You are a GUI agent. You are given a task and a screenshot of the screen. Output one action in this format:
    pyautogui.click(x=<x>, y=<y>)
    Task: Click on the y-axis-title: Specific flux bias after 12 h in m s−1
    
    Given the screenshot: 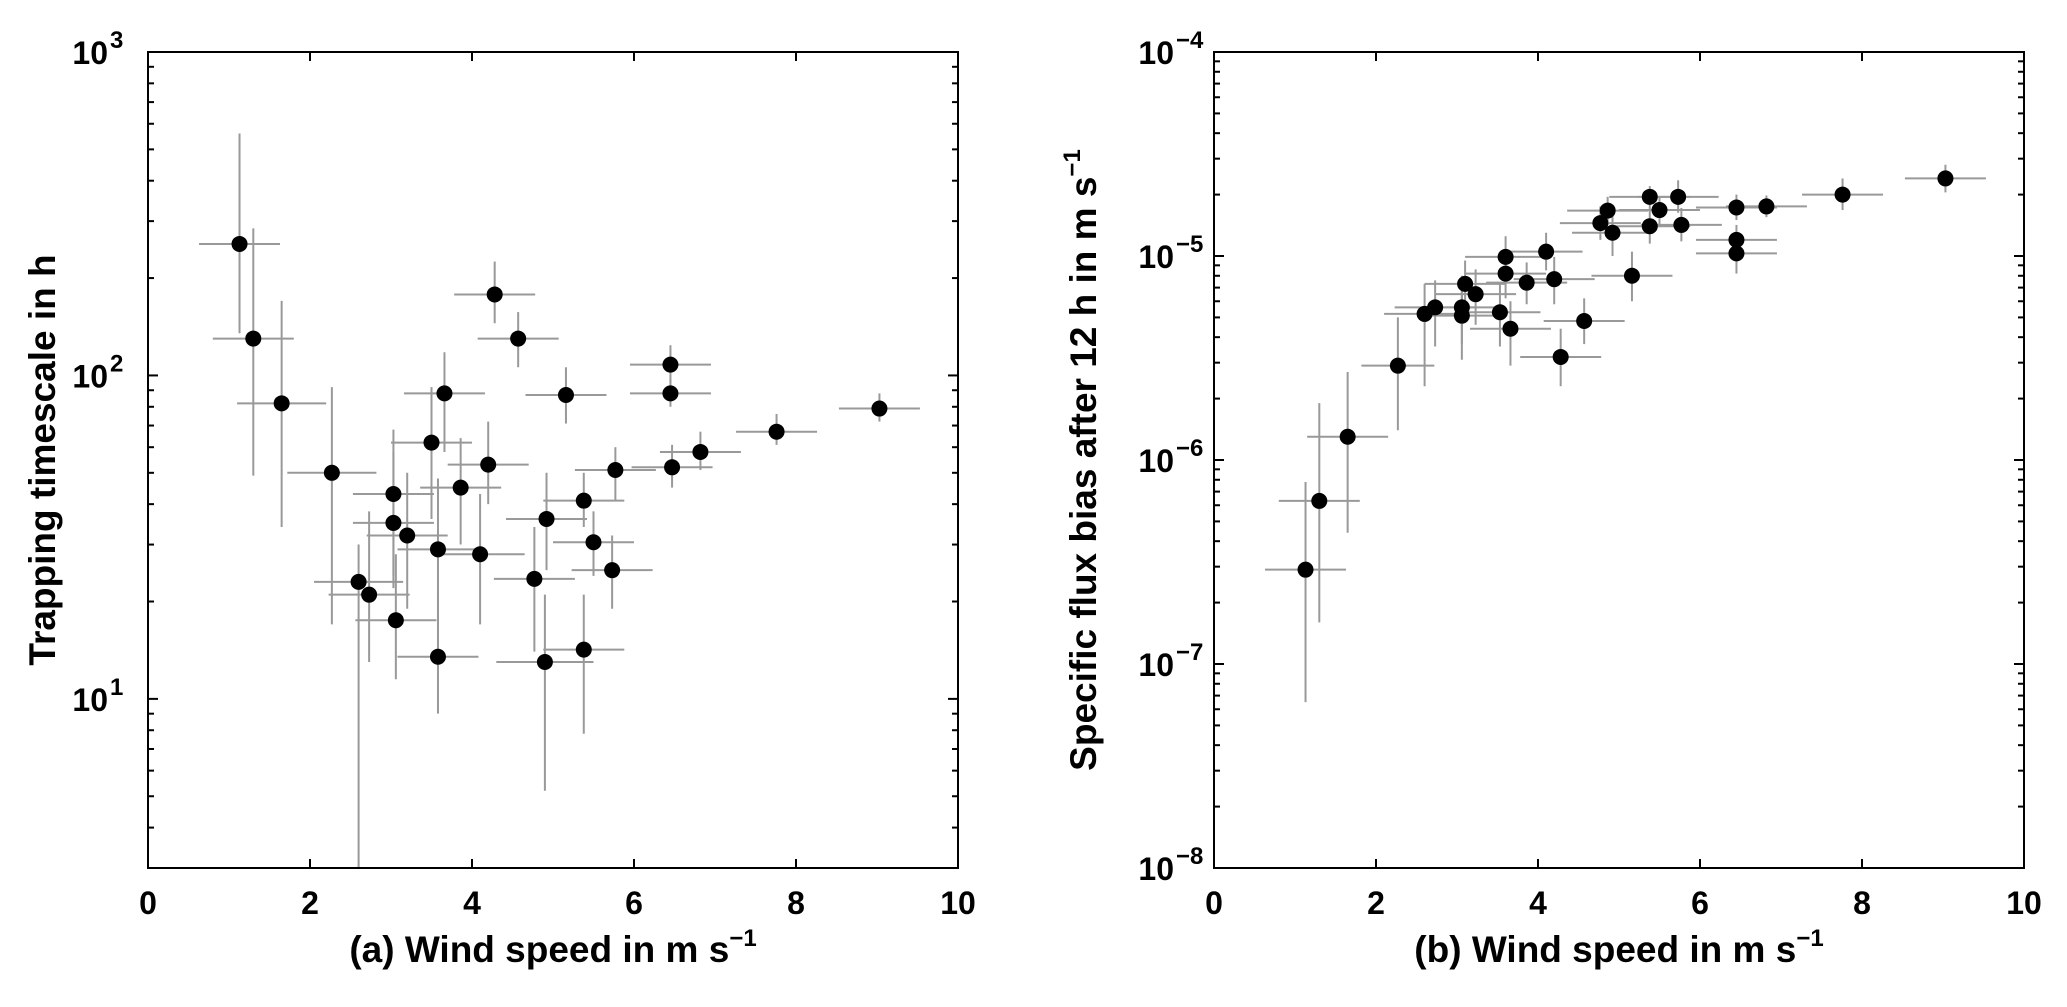 What is the action you would take?
    pyautogui.click(x=1081, y=460)
    